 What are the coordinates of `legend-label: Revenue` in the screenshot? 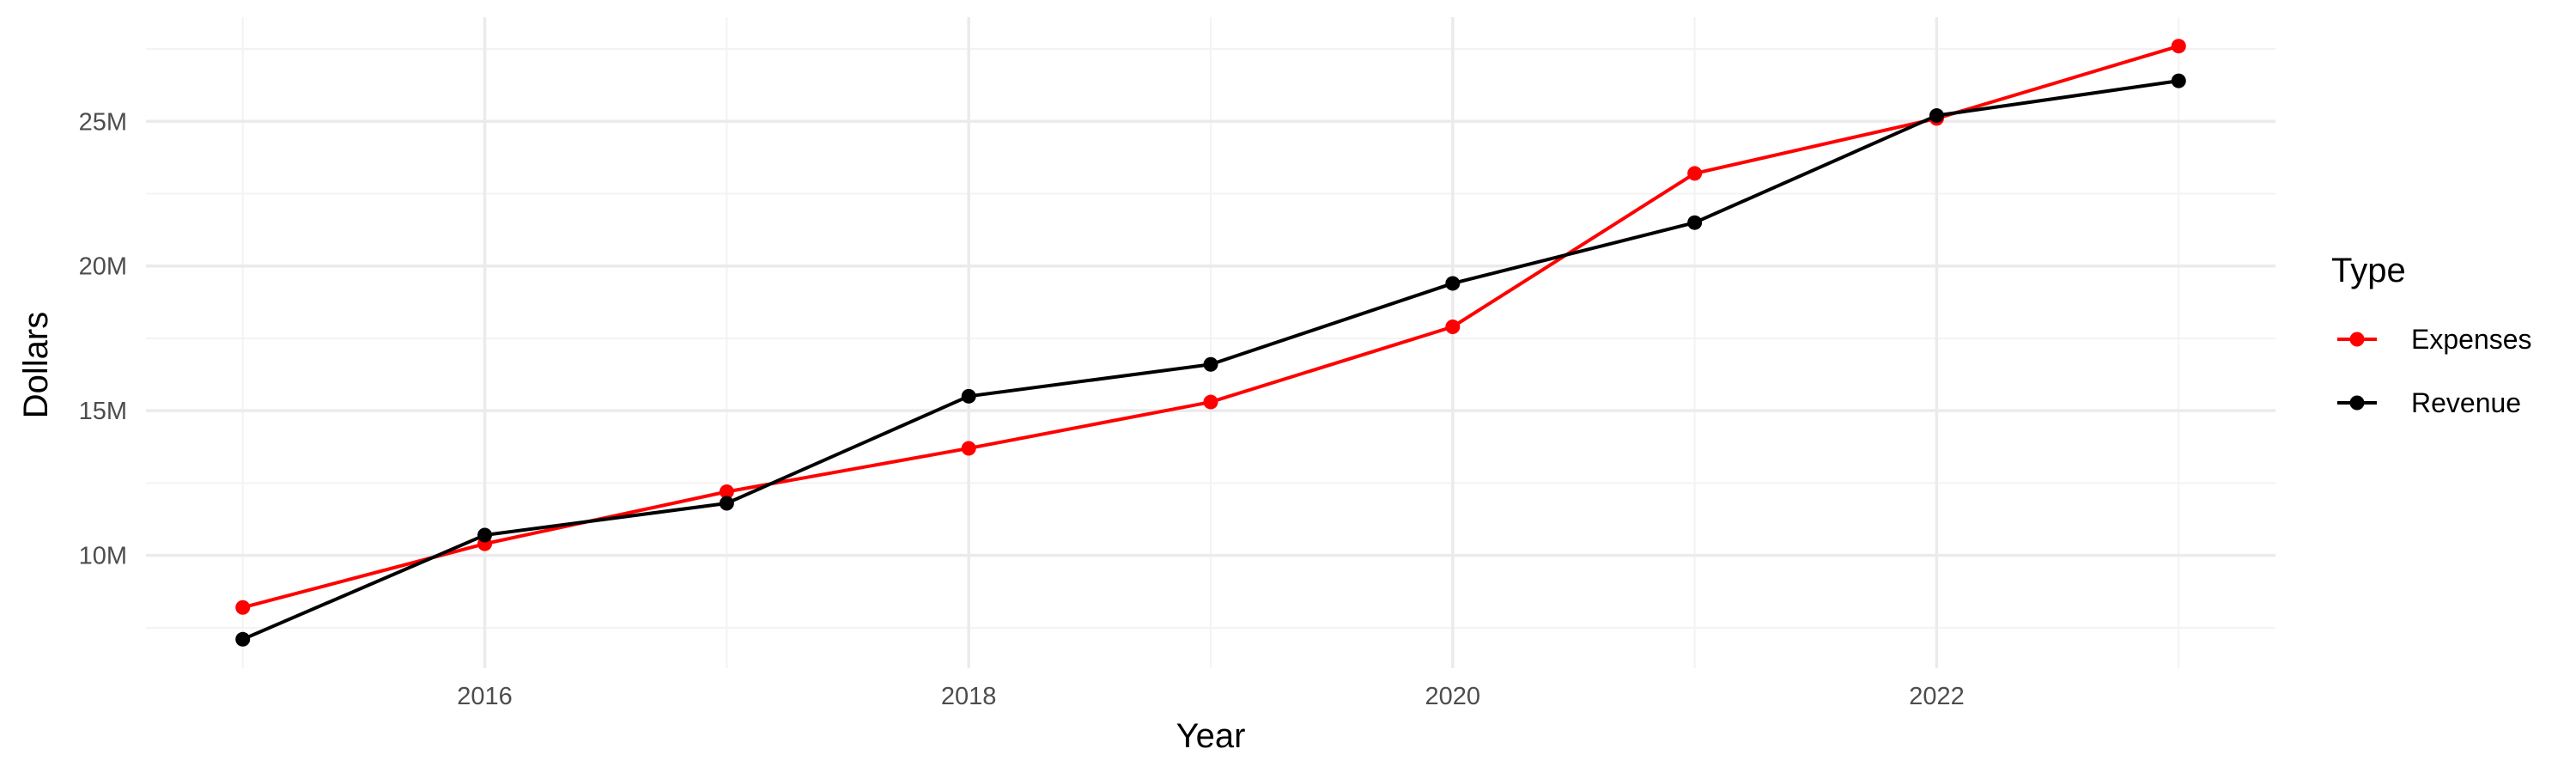 It's located at (2466, 402).